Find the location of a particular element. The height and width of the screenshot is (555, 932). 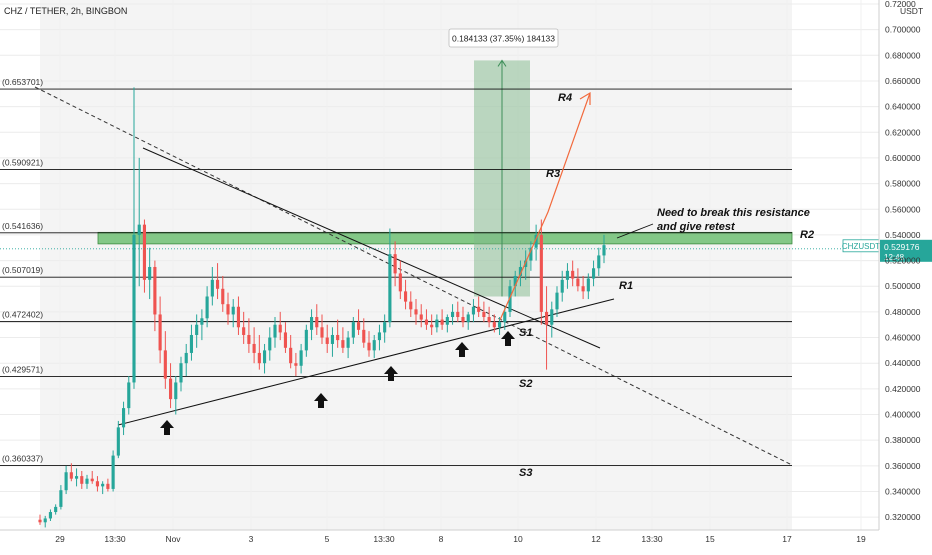

ascending-trendline is located at coordinates (366, 362).